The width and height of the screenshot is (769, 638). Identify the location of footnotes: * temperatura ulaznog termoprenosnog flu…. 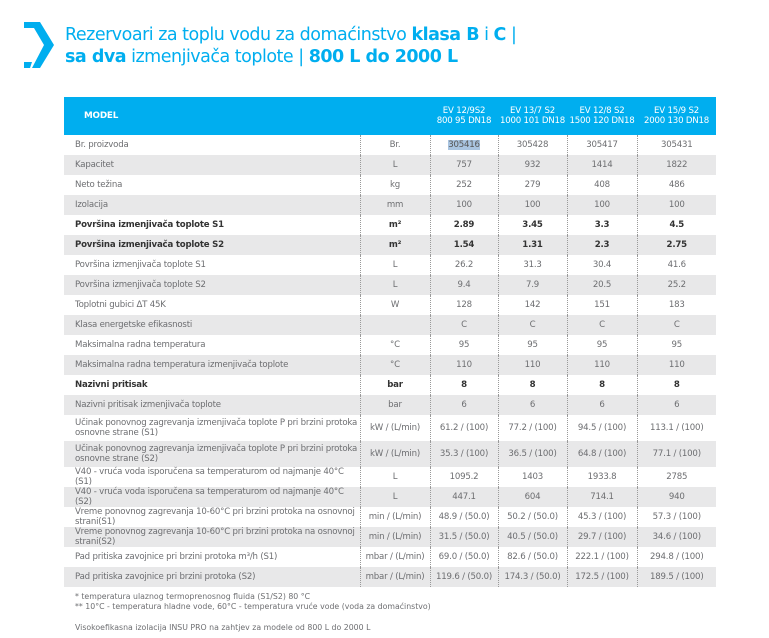
(253, 612).